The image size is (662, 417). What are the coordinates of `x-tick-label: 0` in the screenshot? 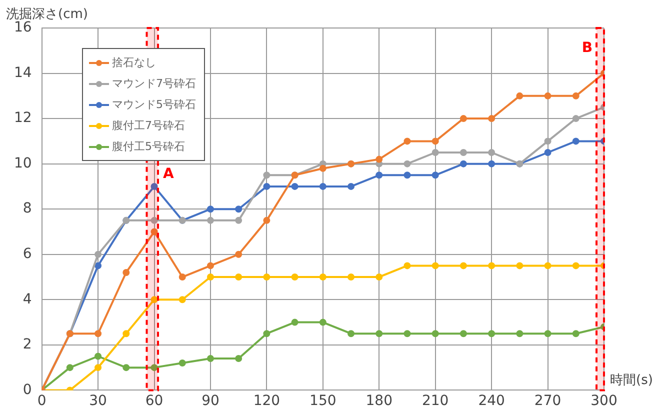 It's located at (41, 401).